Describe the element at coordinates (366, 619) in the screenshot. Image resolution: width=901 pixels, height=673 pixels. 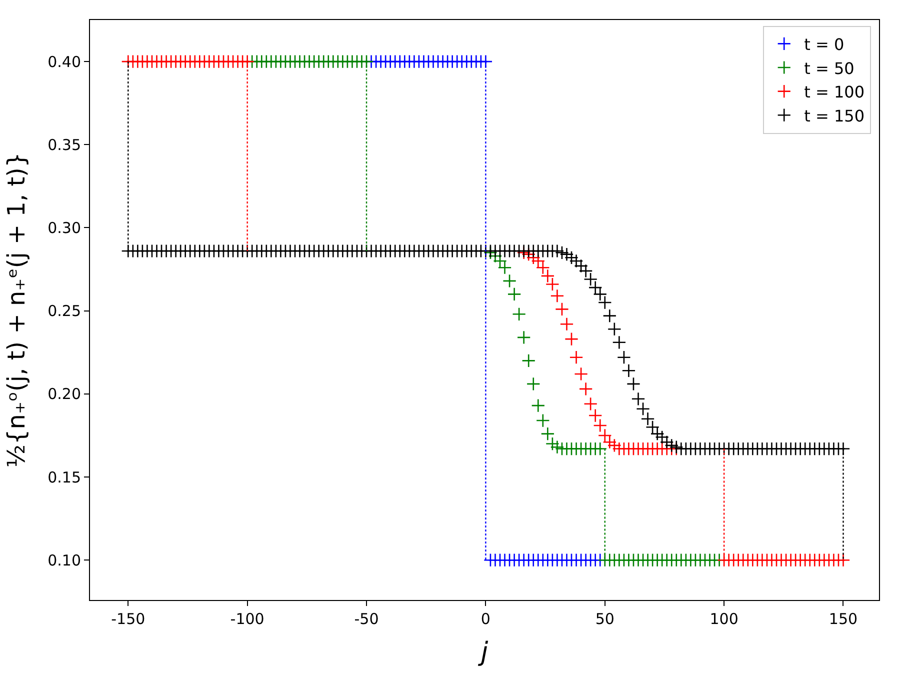
I see `x-tick-label: -50` at that location.